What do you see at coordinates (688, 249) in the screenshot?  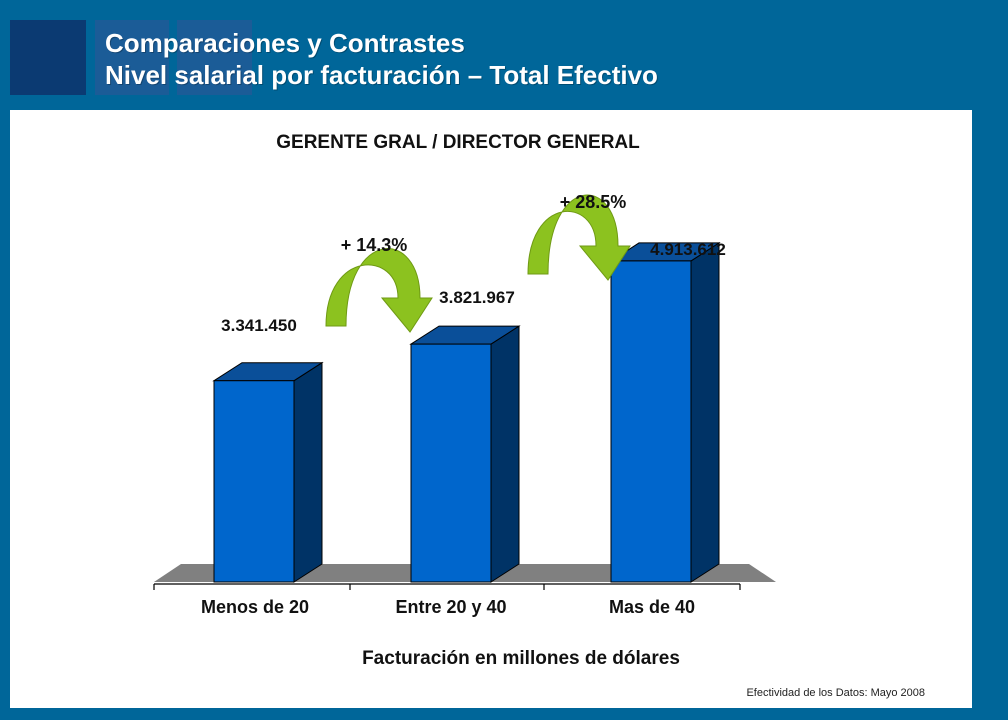 I see `value-label-2: 4.913.612` at bounding box center [688, 249].